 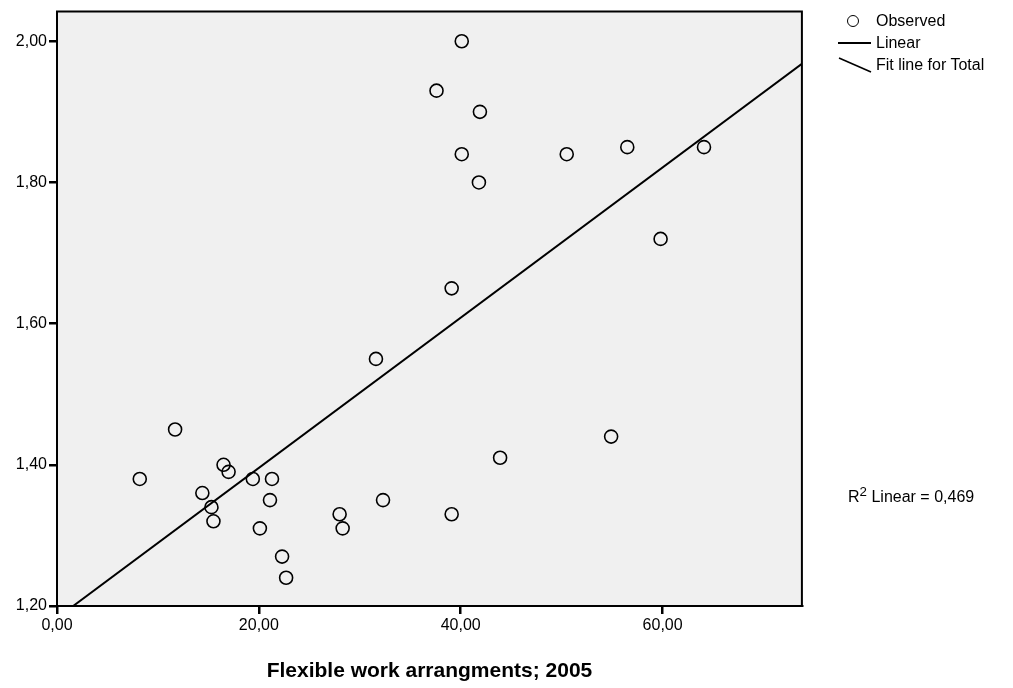 What do you see at coordinates (258, 625) in the screenshot?
I see `x-tick-label: 20,00` at bounding box center [258, 625].